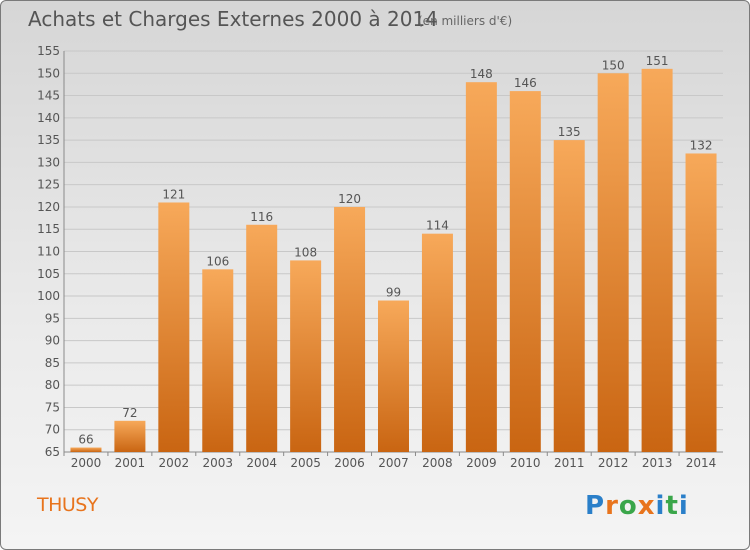 The image size is (750, 550). What do you see at coordinates (569, 132) in the screenshot?
I see `data-label-2011: 135` at bounding box center [569, 132].